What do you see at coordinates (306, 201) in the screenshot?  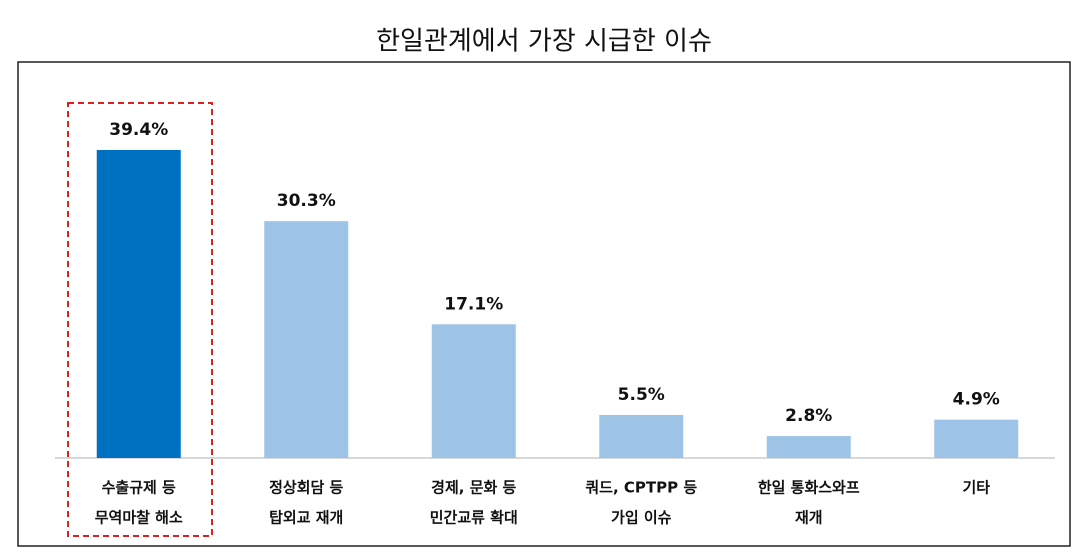 I see `value-label: 30.3%` at bounding box center [306, 201].